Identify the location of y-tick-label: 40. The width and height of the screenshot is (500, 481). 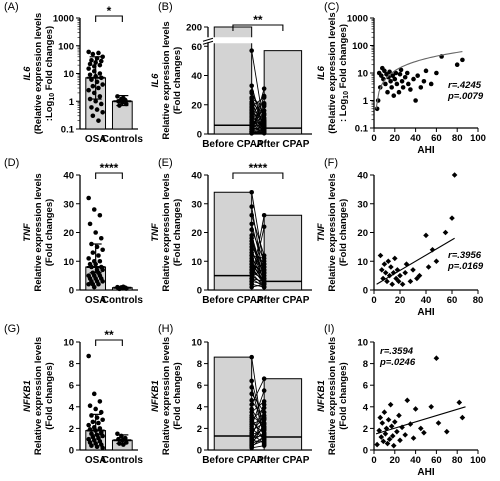
(196, 176).